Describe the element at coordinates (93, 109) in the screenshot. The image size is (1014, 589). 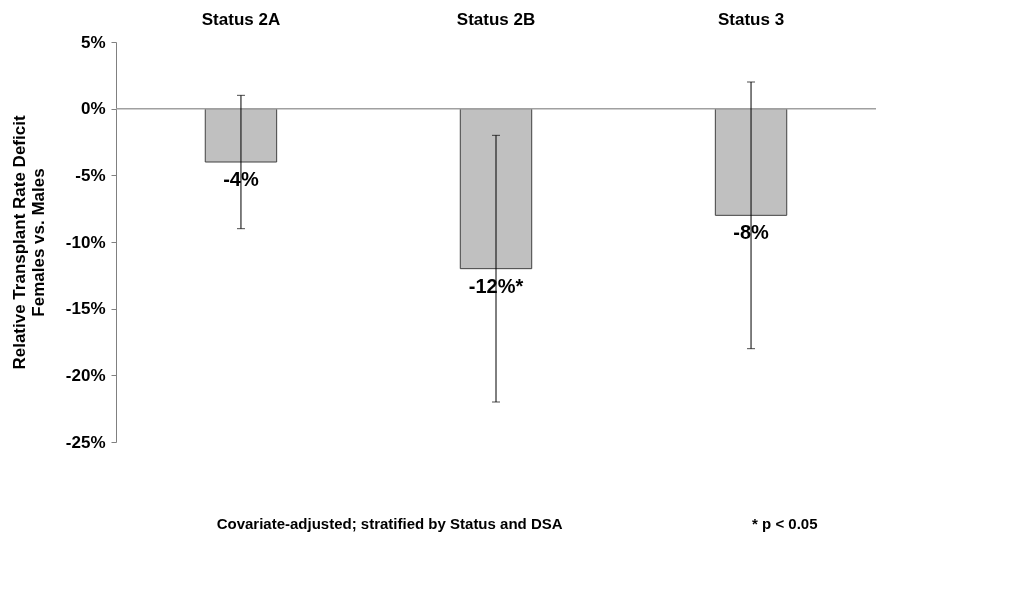
I see `y-tick-label: 0%` at that location.